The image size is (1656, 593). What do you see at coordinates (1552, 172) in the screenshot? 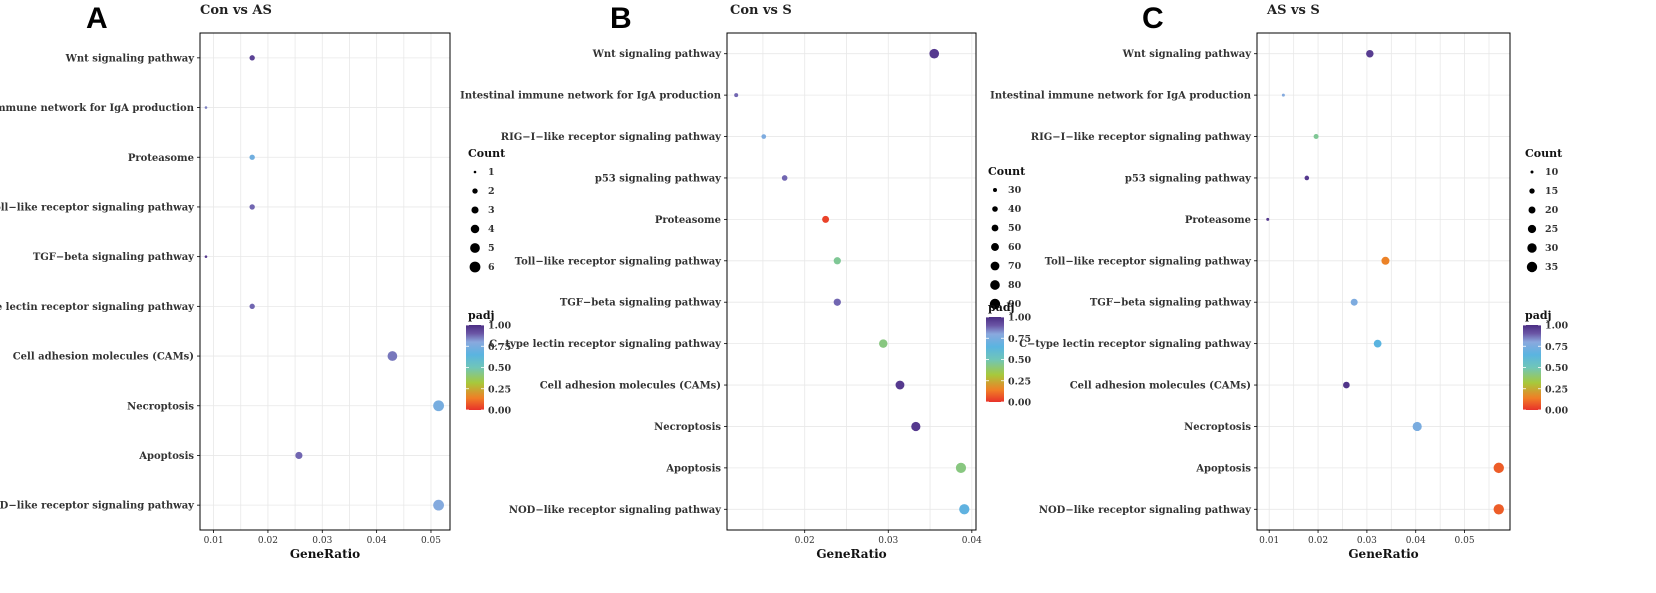
I see `count-legend-label: 10` at bounding box center [1552, 172].